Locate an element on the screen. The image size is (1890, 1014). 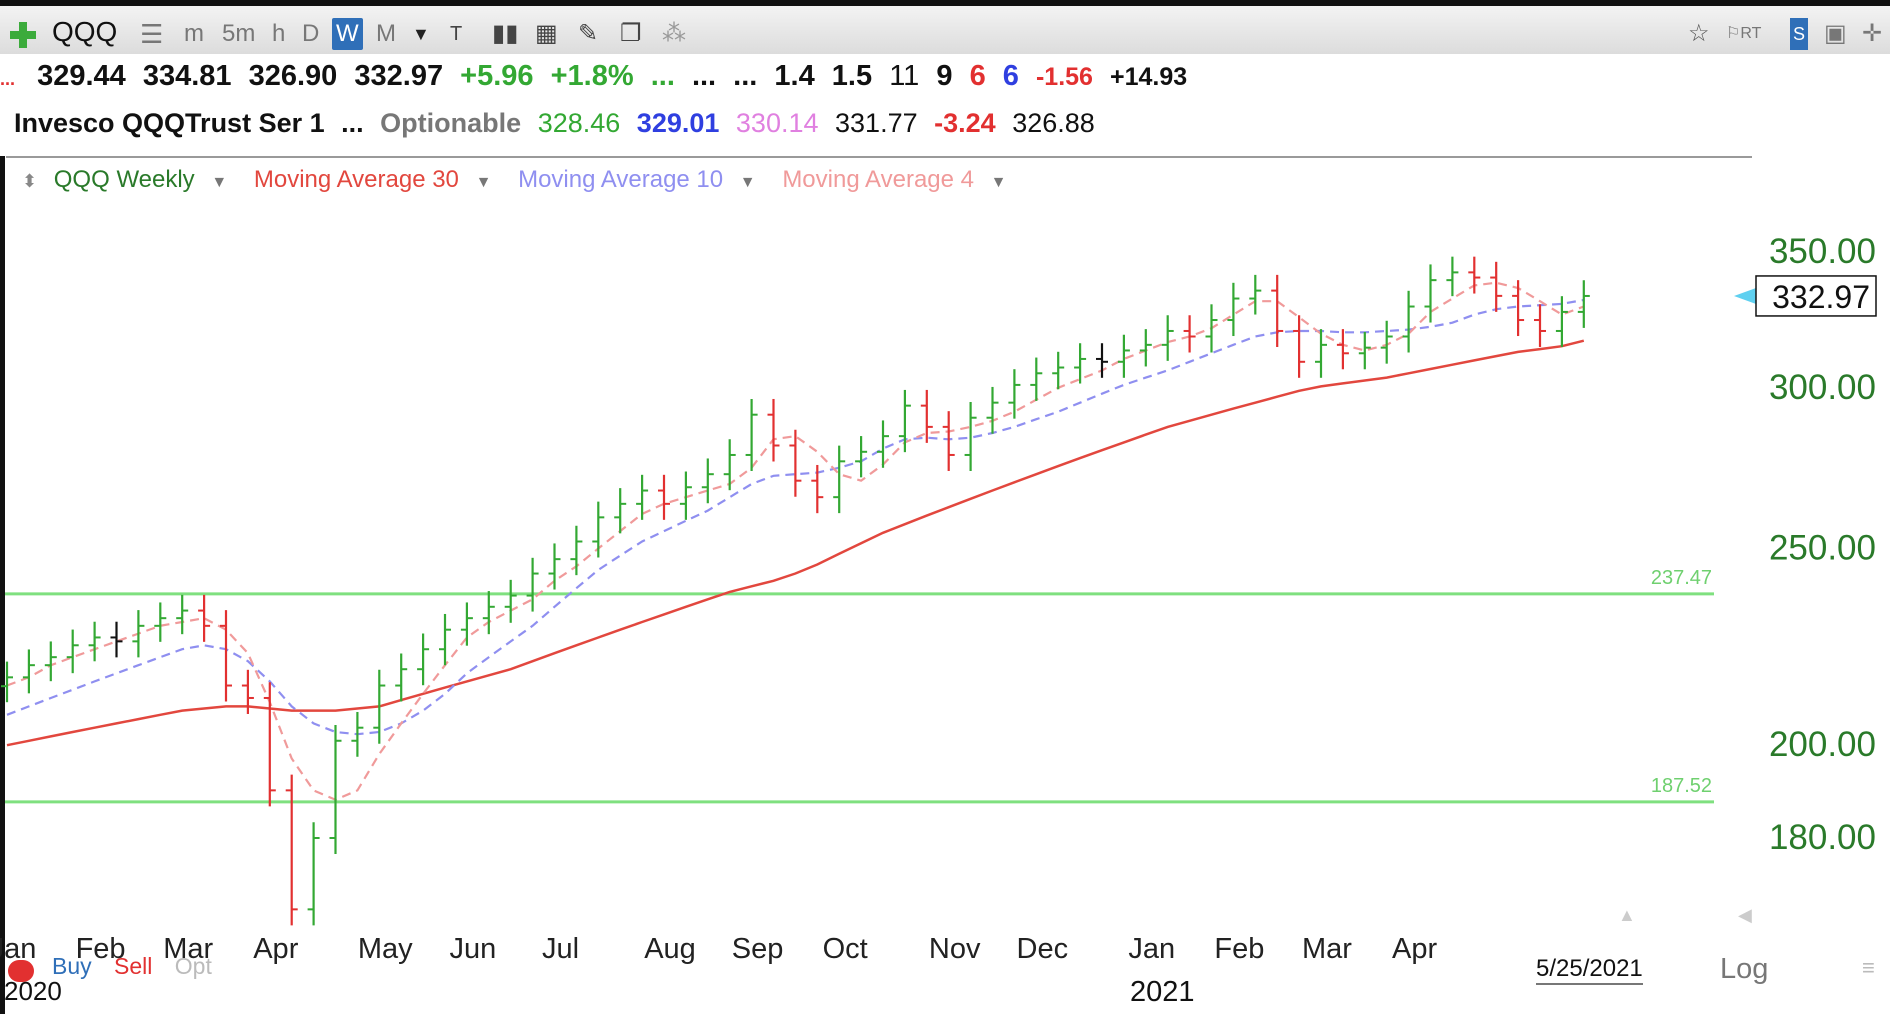
interval-5minute: 5m is located at coordinates (239, 33).